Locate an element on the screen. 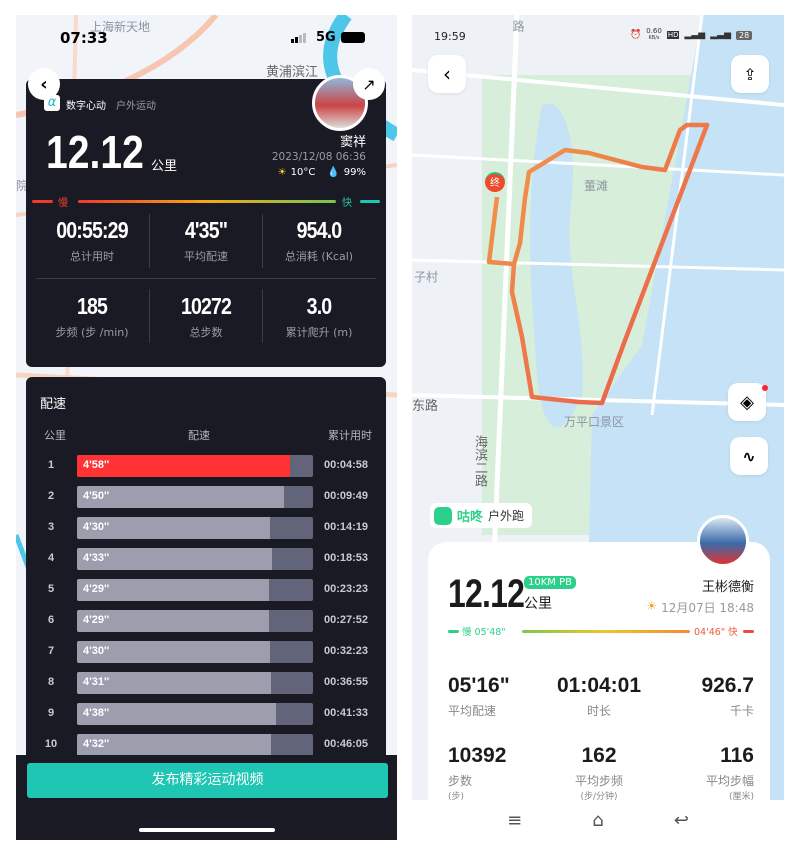 This screenshot has width=800, height=856. brand-name: 数字心动 is located at coordinates (86, 106).